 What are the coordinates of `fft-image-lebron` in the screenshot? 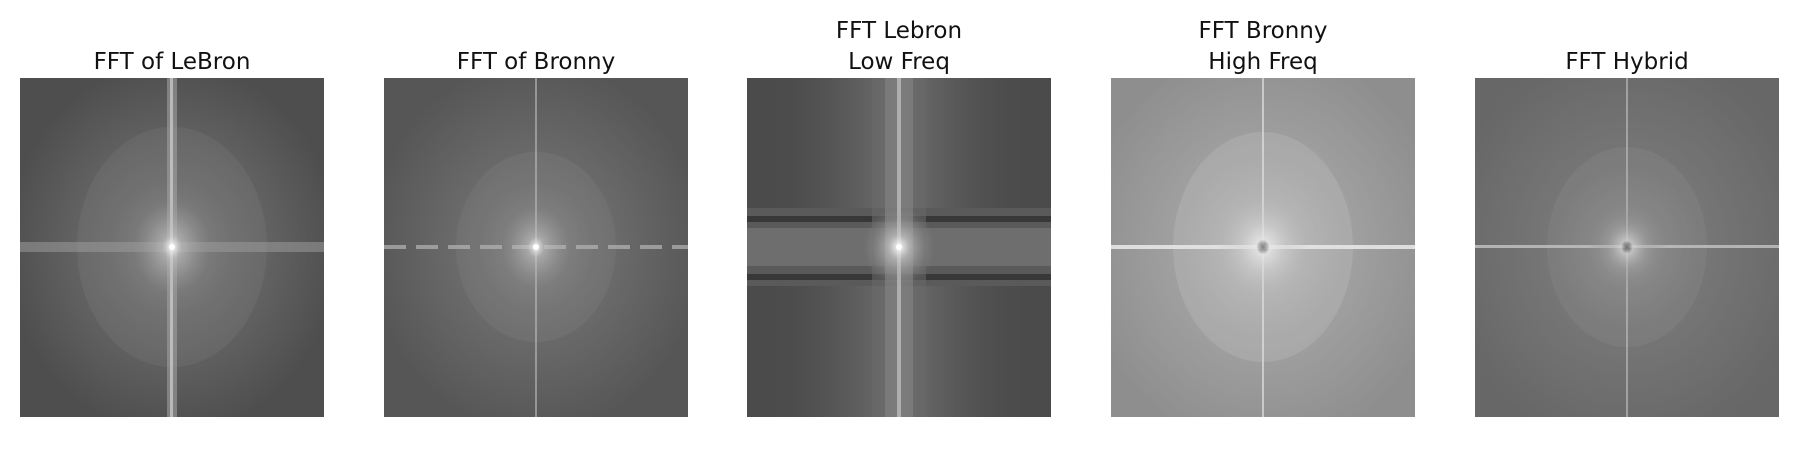 It's located at (172, 247).